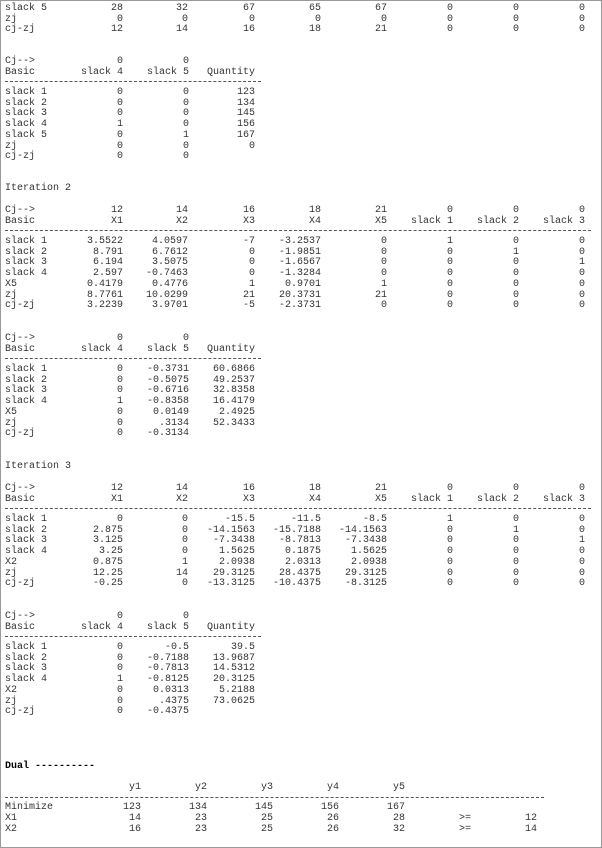 Image resolution: width=602 pixels, height=848 pixels. Describe the element at coordinates (263, 808) in the screenshot. I see `cell-value: 145` at that location.